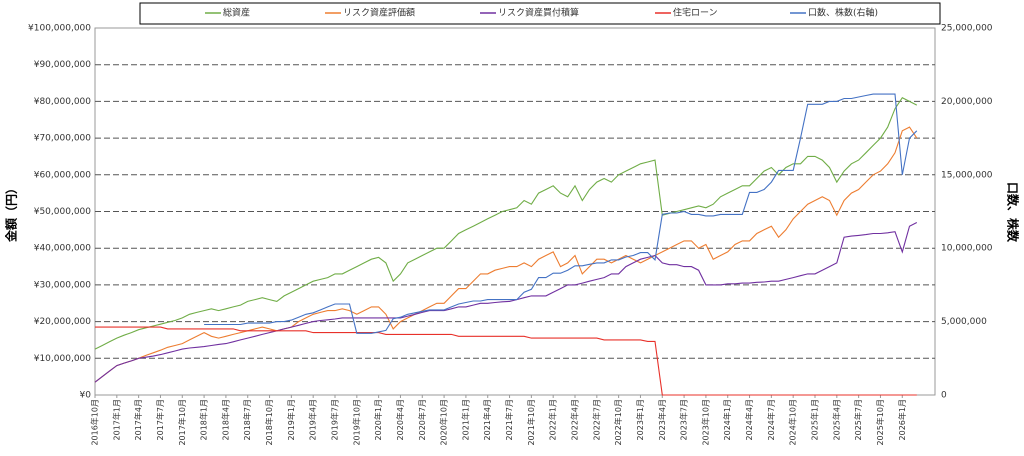 The image size is (1024, 456). Describe the element at coordinates (967, 175) in the screenshot. I see `y2-tick-label: 15,000,000` at that location.